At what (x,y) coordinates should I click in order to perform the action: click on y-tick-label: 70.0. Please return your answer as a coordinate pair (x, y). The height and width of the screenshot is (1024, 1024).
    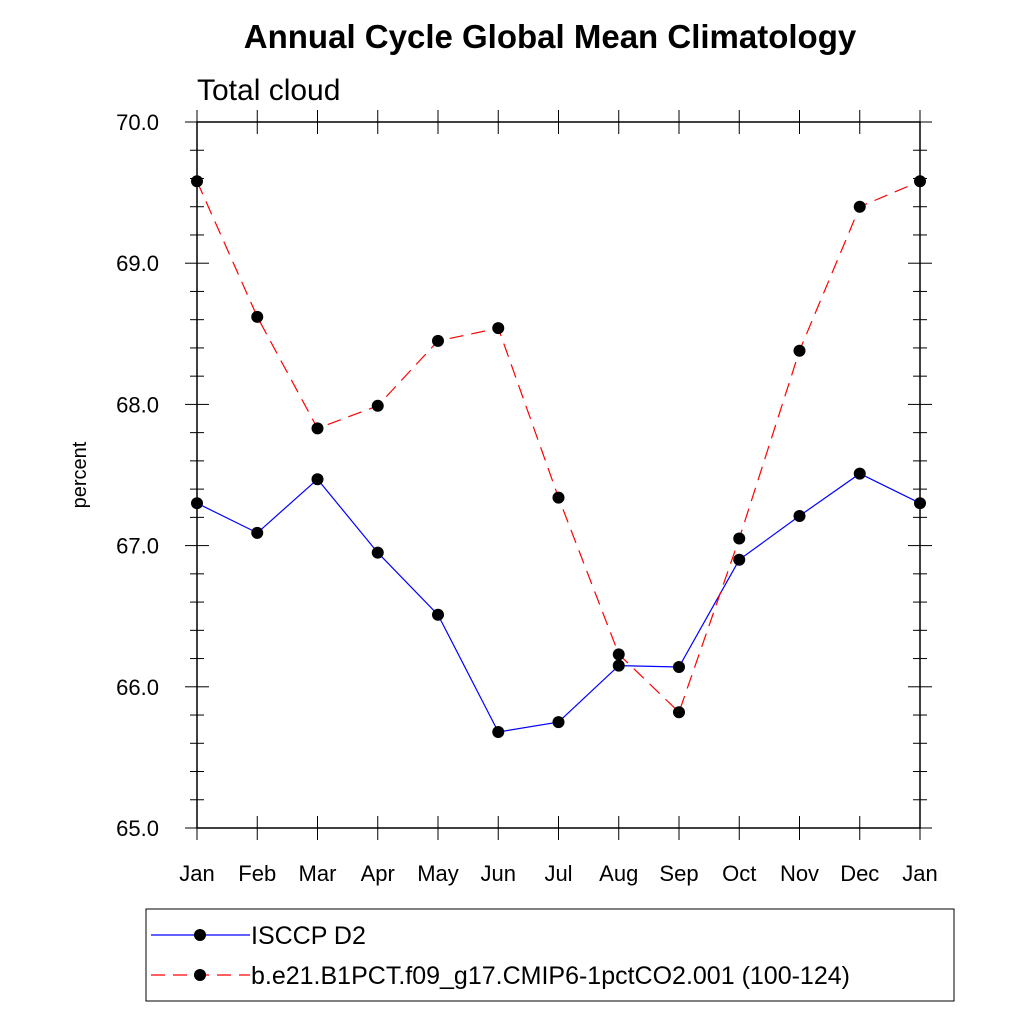
    Looking at the image, I should click on (137, 122).